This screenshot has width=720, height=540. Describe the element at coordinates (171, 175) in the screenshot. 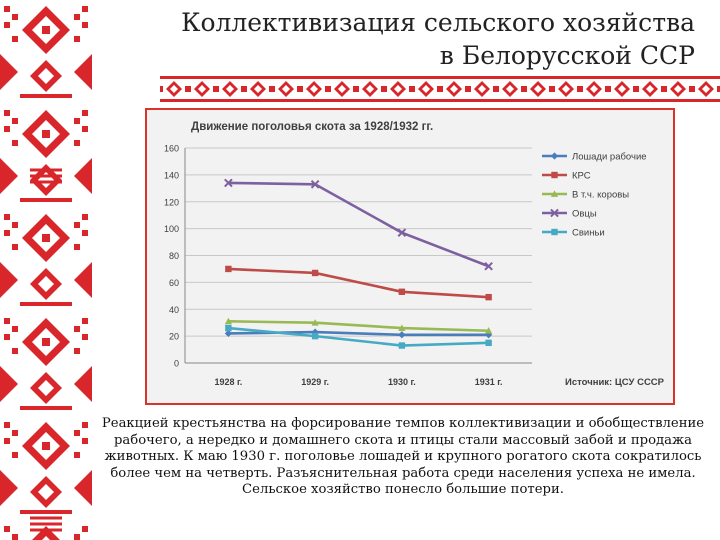

I see `y-tick-label: 140` at that location.